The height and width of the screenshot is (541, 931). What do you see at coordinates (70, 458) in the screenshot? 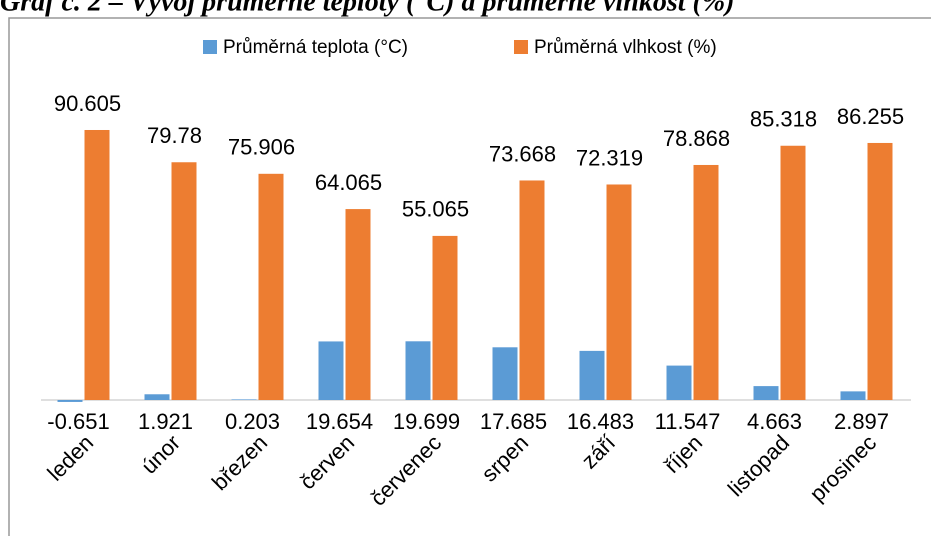
I see `x-tick-label: leden` at bounding box center [70, 458].